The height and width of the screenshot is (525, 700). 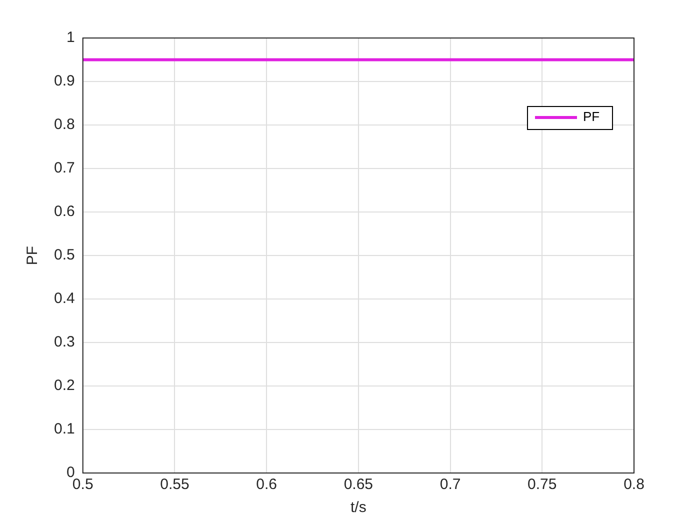 What do you see at coordinates (70, 37) in the screenshot?
I see `y-tick-label: 1` at bounding box center [70, 37].